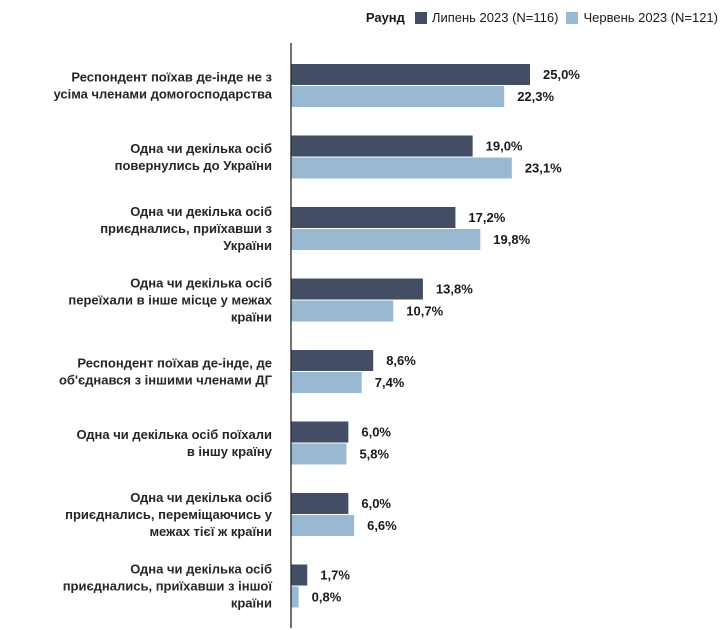 The image size is (722, 630). What do you see at coordinates (390, 382) in the screenshot?
I see `data-label: 7,4%` at bounding box center [390, 382].